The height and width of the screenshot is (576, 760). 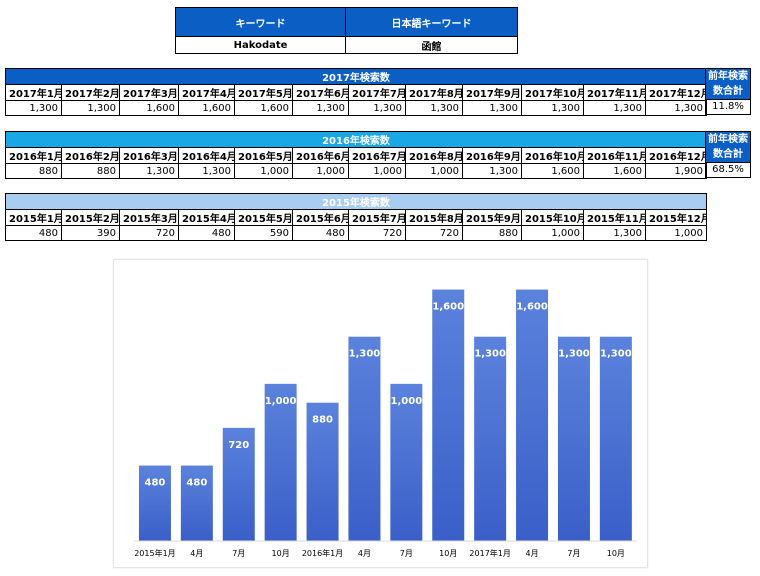 What do you see at coordinates (676, 171) in the screenshot?
I see `month-value: 1,900` at bounding box center [676, 171].